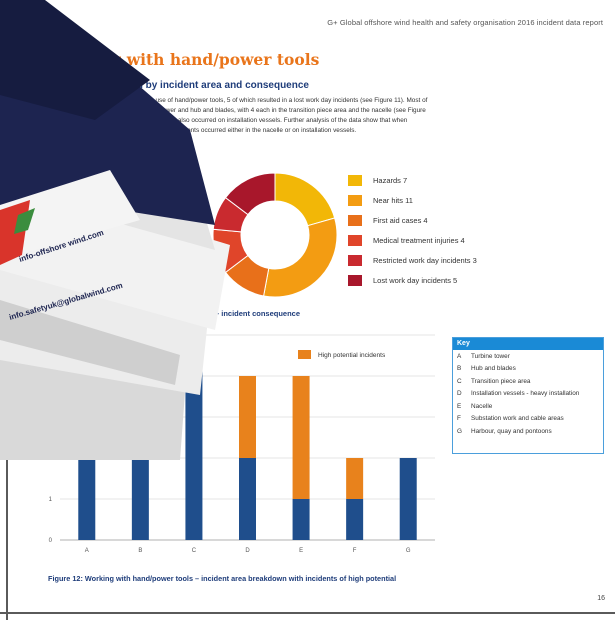 The height and width of the screenshot is (620, 615). Describe the element at coordinates (501, 381) in the screenshot. I see `key-label: Transition piece area` at that location.